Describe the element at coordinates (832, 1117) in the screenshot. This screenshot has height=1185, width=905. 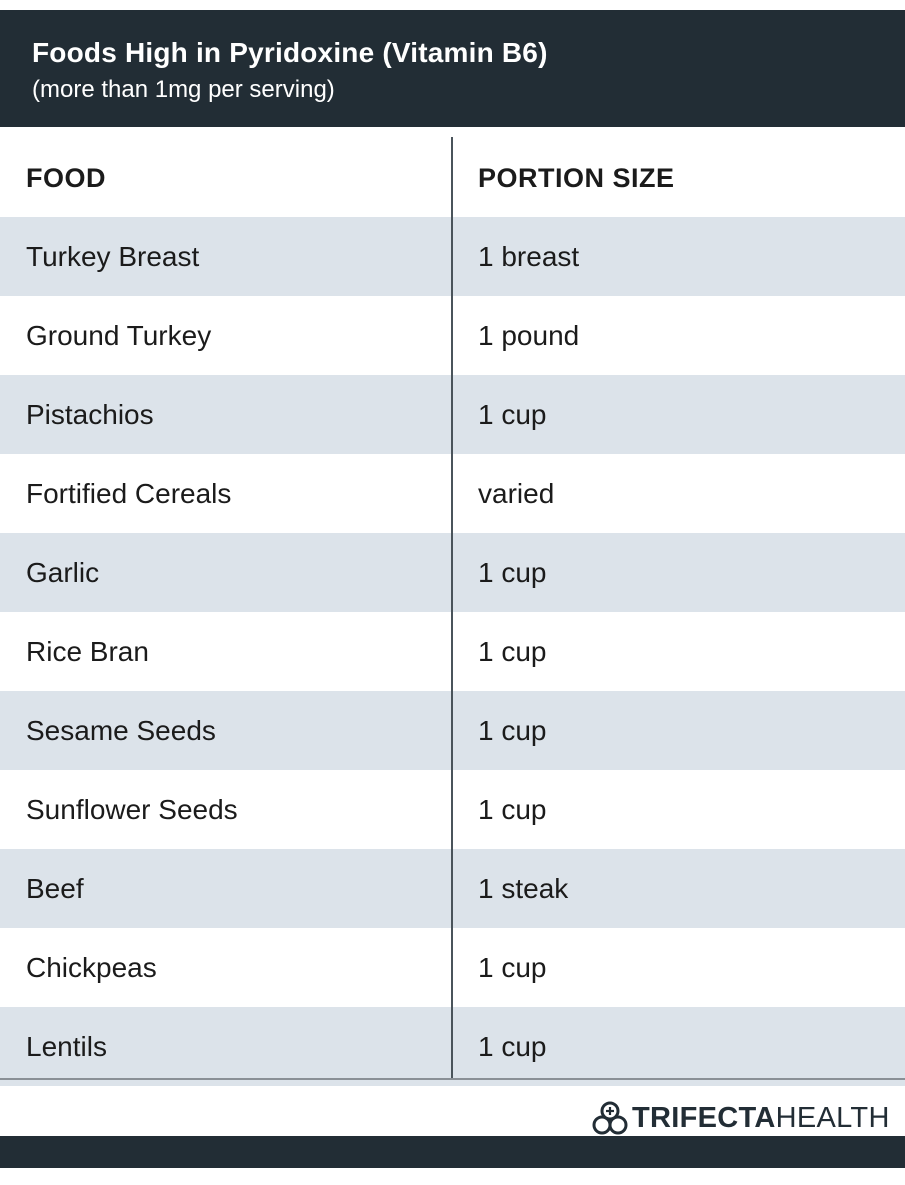
I see `brand-name-light: HEALTH` at that location.